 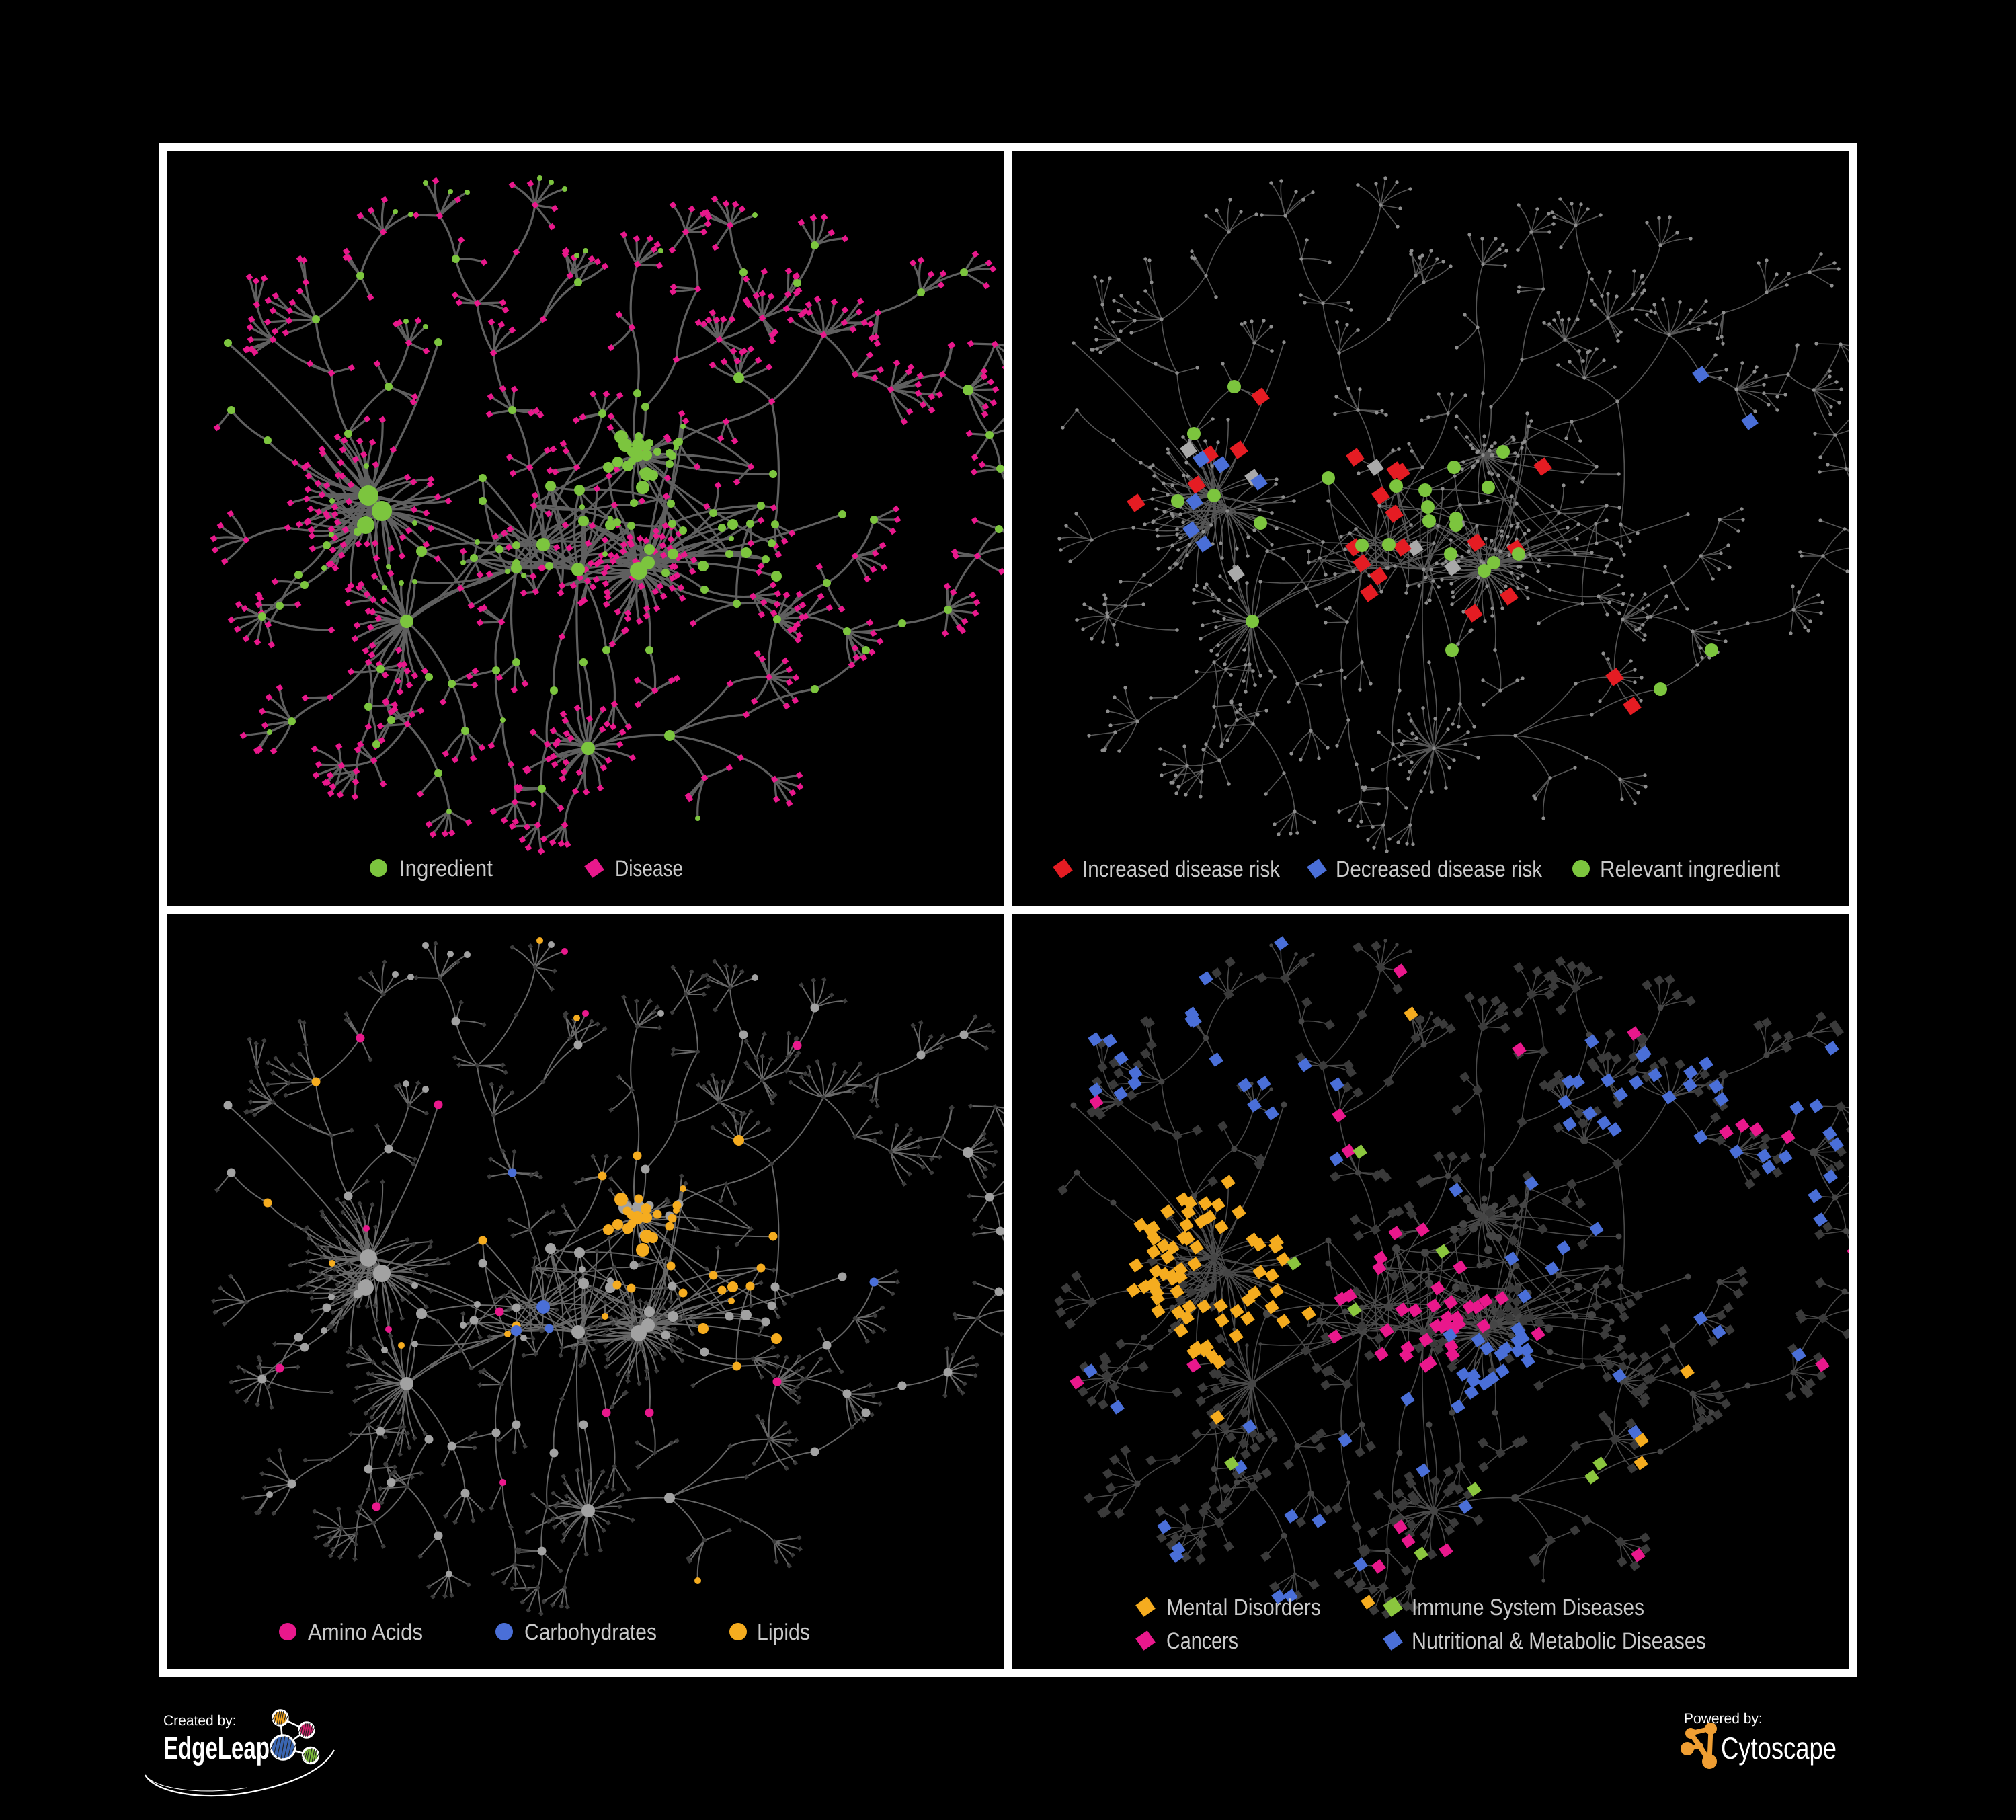 I want to click on svg-text: Disease, so click(x=649, y=868).